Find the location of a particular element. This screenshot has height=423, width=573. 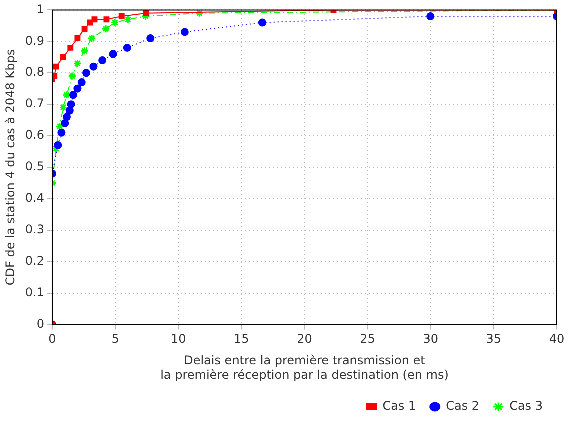

legend-label: Cas 1 is located at coordinates (399, 406).